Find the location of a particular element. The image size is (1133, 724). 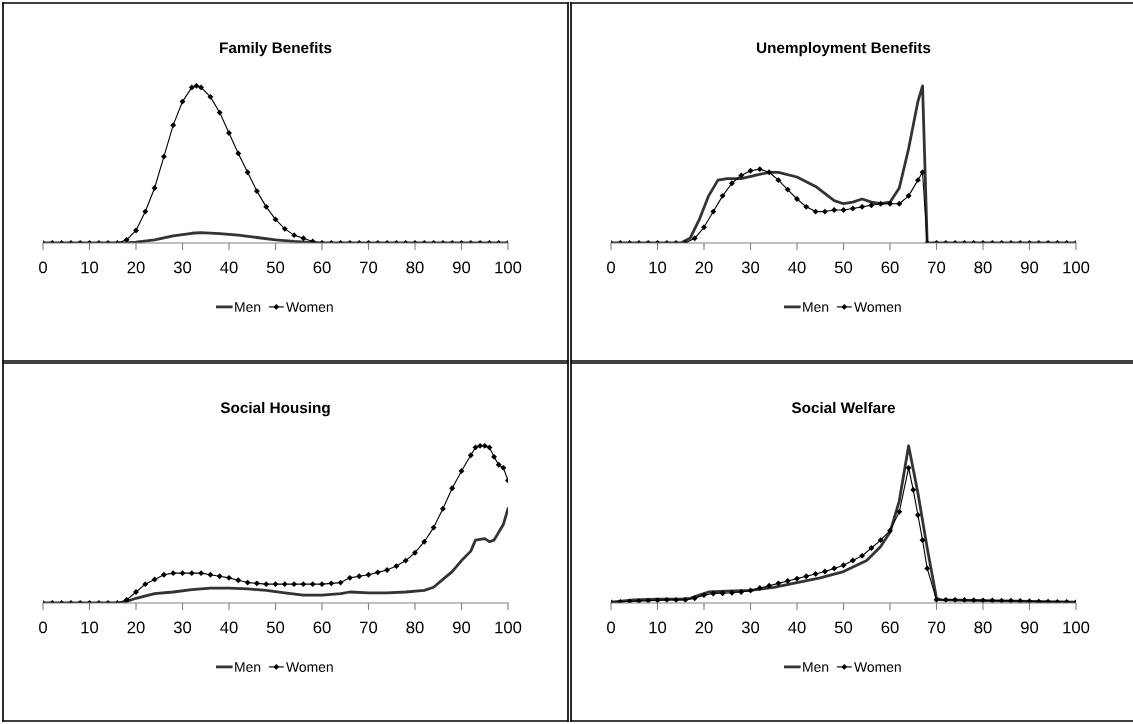

chart-title: Social Welfare is located at coordinates (843, 407).